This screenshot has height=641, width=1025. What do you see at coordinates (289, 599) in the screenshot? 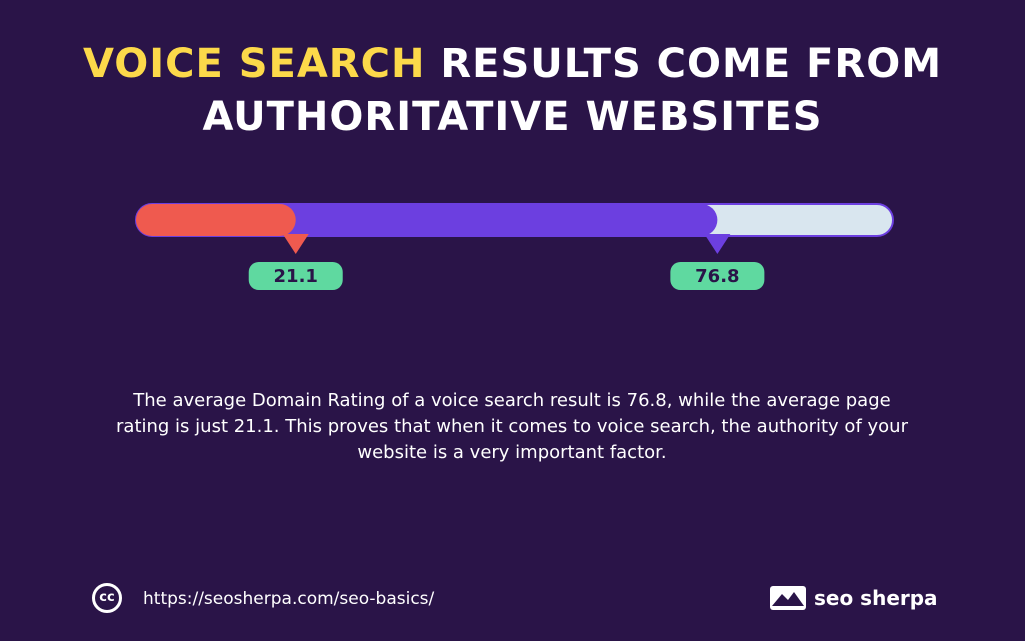
I see `source-url: https://seosherpa.com/seo-basics/` at bounding box center [289, 599].